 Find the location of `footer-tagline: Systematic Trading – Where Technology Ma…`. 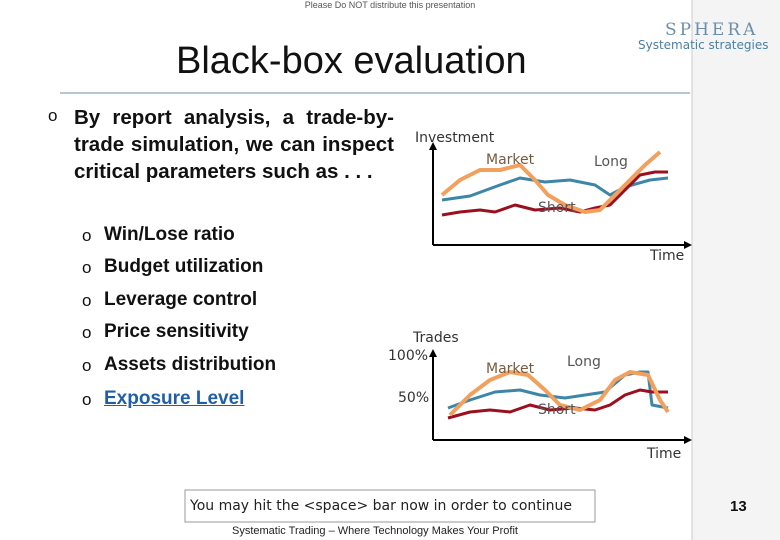

footer-tagline: Systematic Trading – Where Technology Ma… is located at coordinates (375, 531).